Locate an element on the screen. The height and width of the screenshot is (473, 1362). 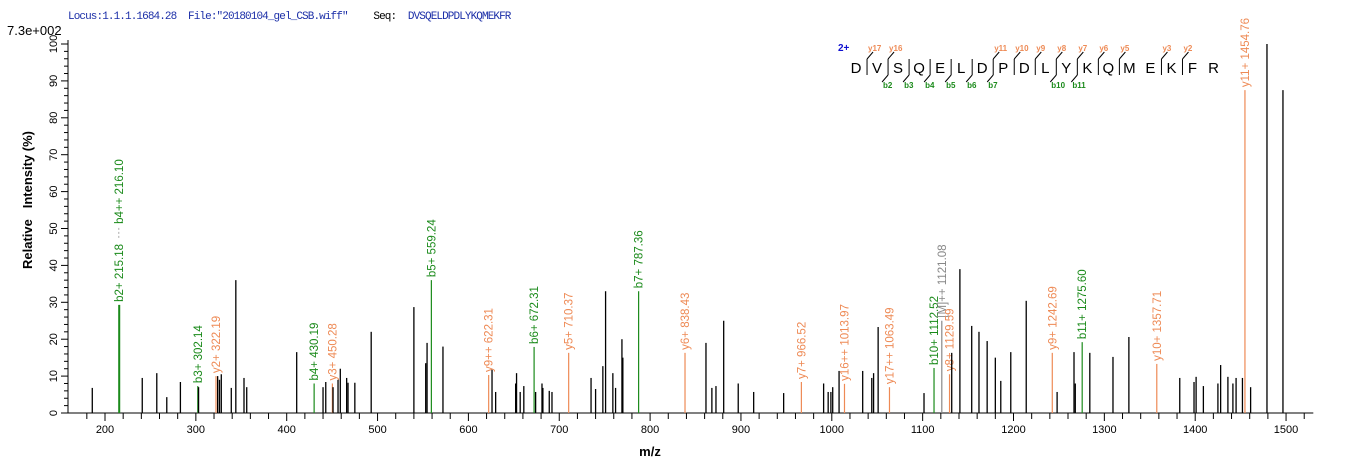
seq-value: DVSQELDPDLYKQMEKFR is located at coordinates (460, 17).